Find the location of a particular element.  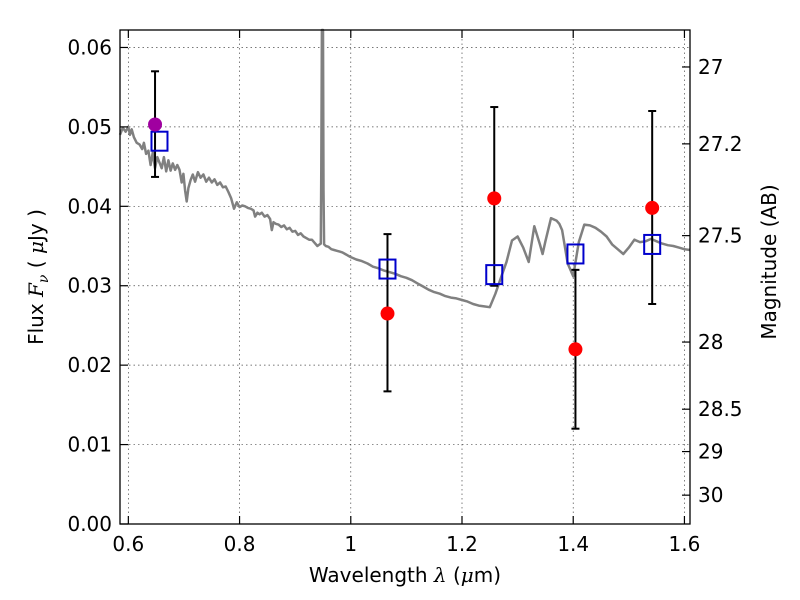

y2-tick-label: 28 is located at coordinates (710, 342).